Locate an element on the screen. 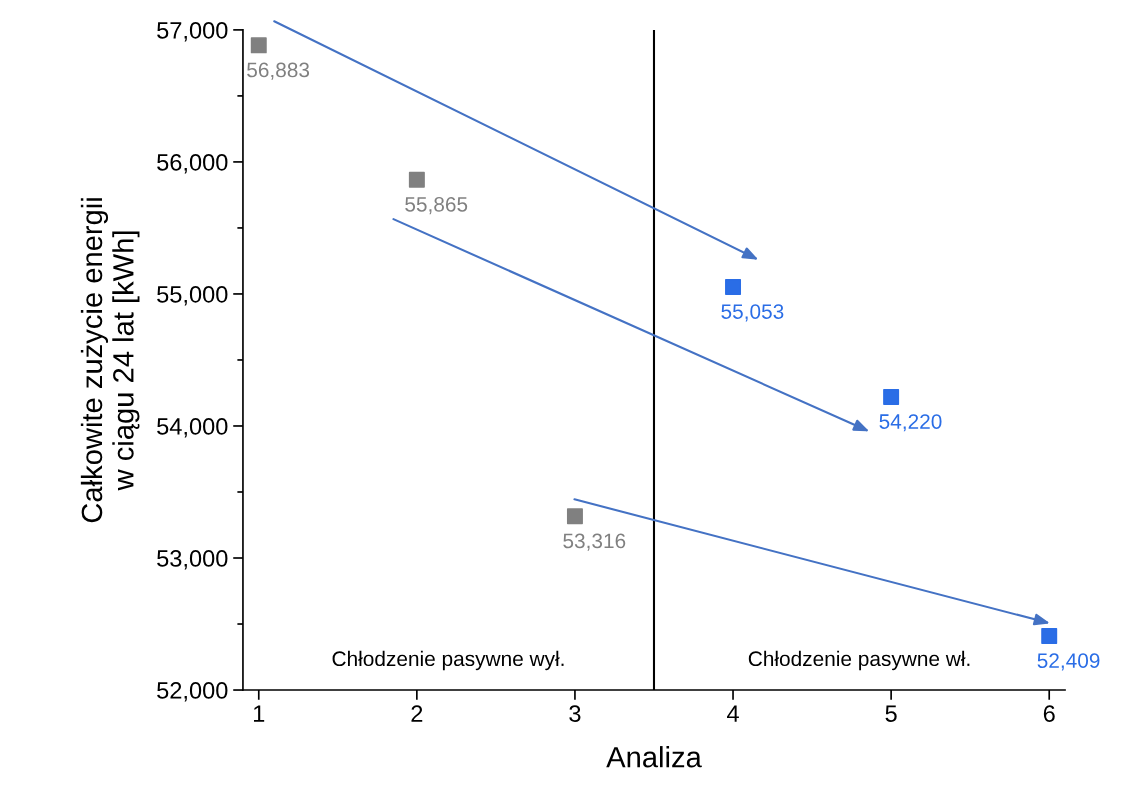  y-tick-label: 57,000 is located at coordinates (192, 31).